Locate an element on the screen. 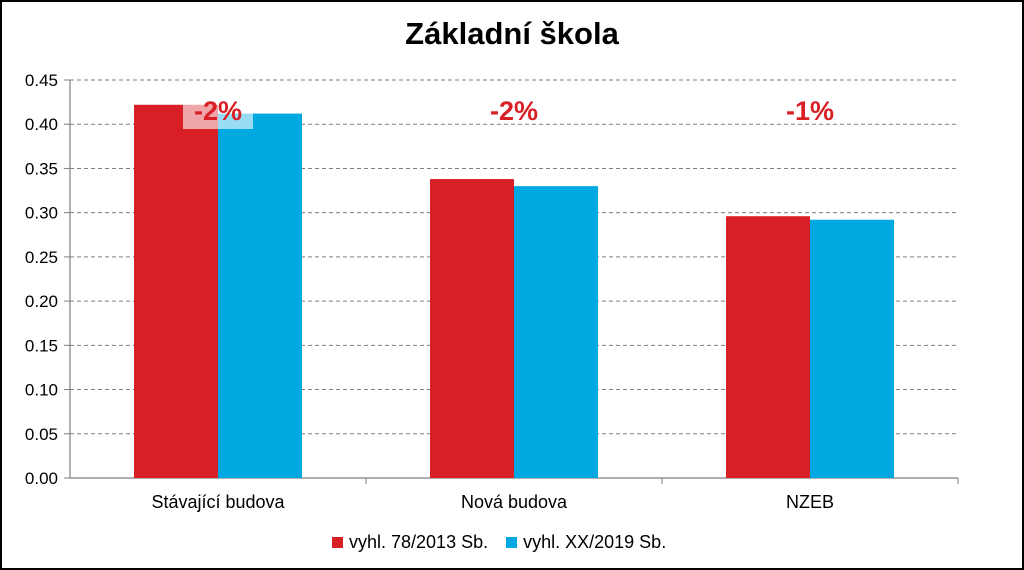 This screenshot has width=1024, height=570. y-tick-label: 0.15 is located at coordinates (41, 345).